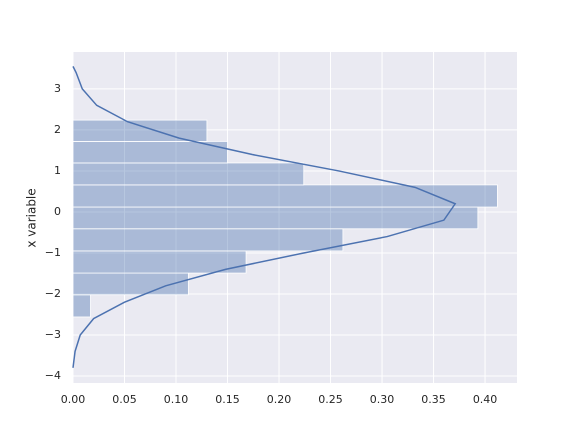  I want to click on x-tick-label: 0.15, so click(227, 399).